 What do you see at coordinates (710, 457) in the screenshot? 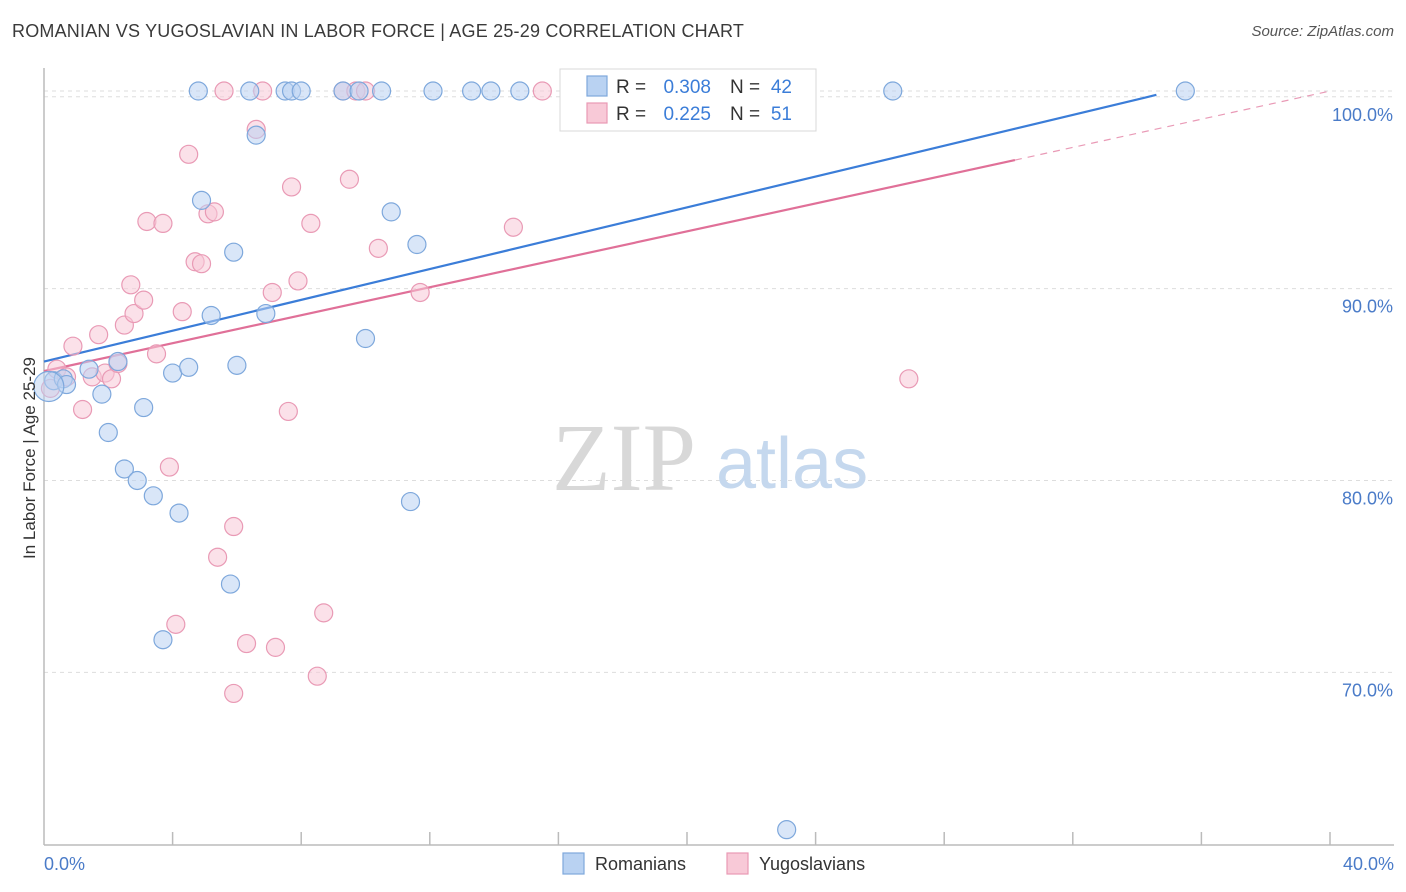
I see `watermark: ZIP atlas` at bounding box center [710, 457].